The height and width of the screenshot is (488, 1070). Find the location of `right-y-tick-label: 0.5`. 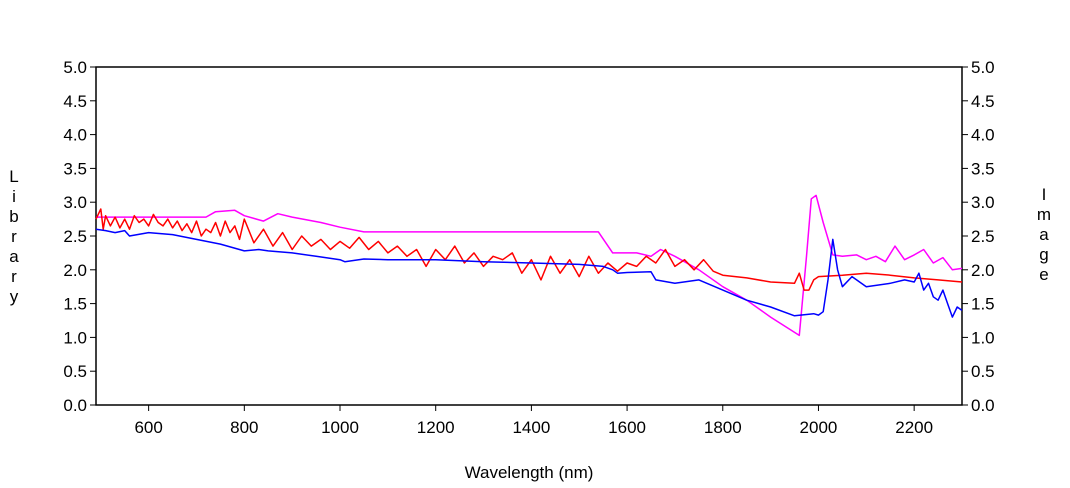

right-y-tick-label: 0.5 is located at coordinates (983, 371).